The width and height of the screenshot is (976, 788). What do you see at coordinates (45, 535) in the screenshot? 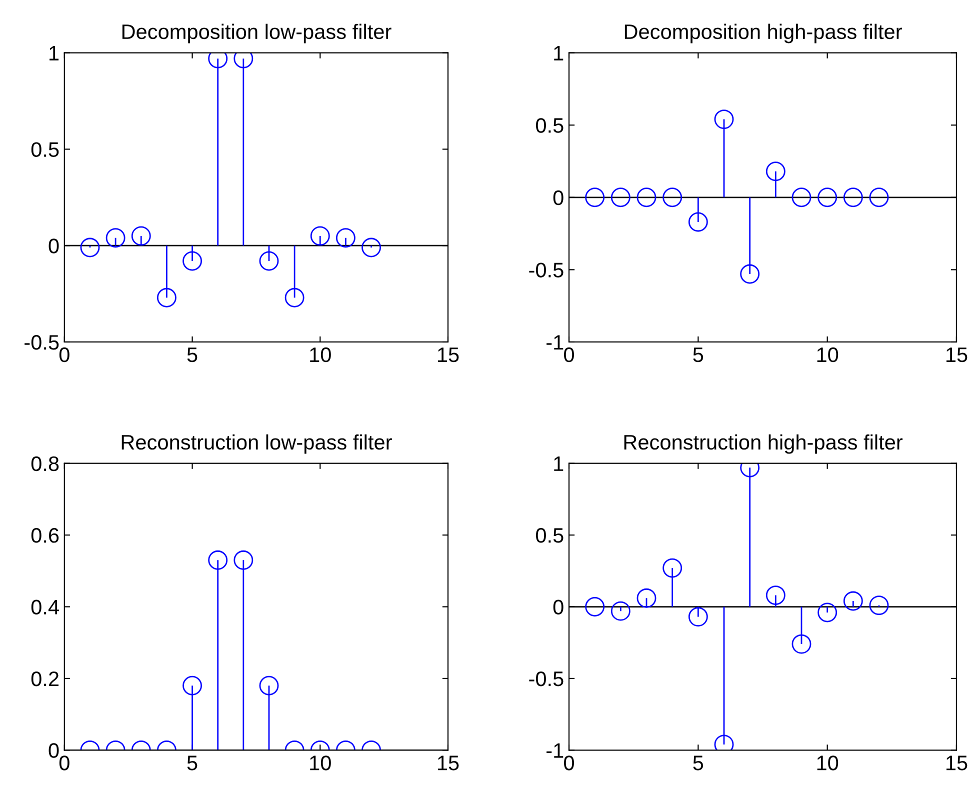
I see `y-tick-label: 0.6` at bounding box center [45, 535].